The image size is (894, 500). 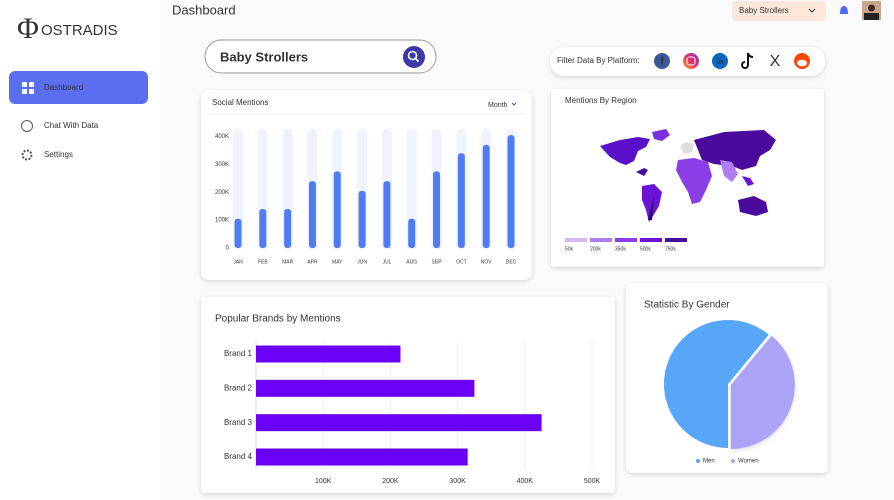 What do you see at coordinates (238, 456) in the screenshot?
I see `y-tick-label: Brand 4` at bounding box center [238, 456].